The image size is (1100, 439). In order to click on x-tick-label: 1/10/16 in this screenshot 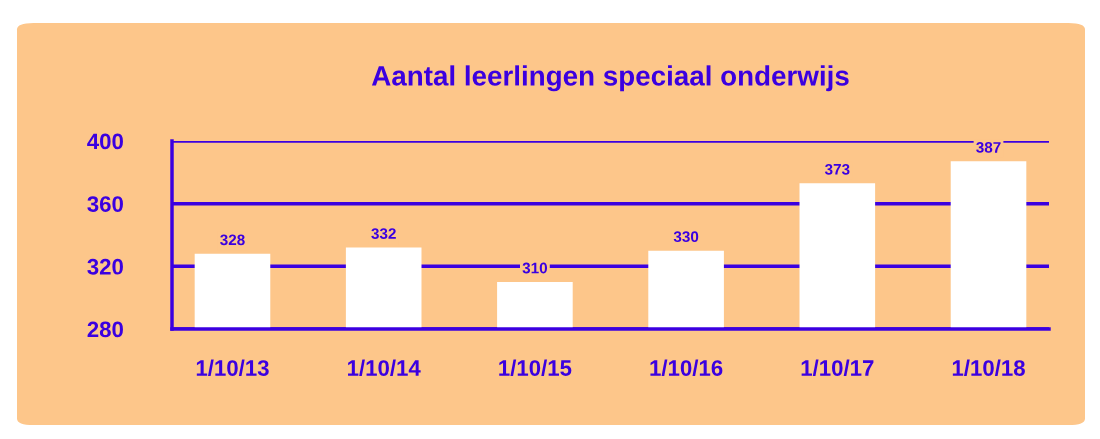, I will do `click(686, 368)`.